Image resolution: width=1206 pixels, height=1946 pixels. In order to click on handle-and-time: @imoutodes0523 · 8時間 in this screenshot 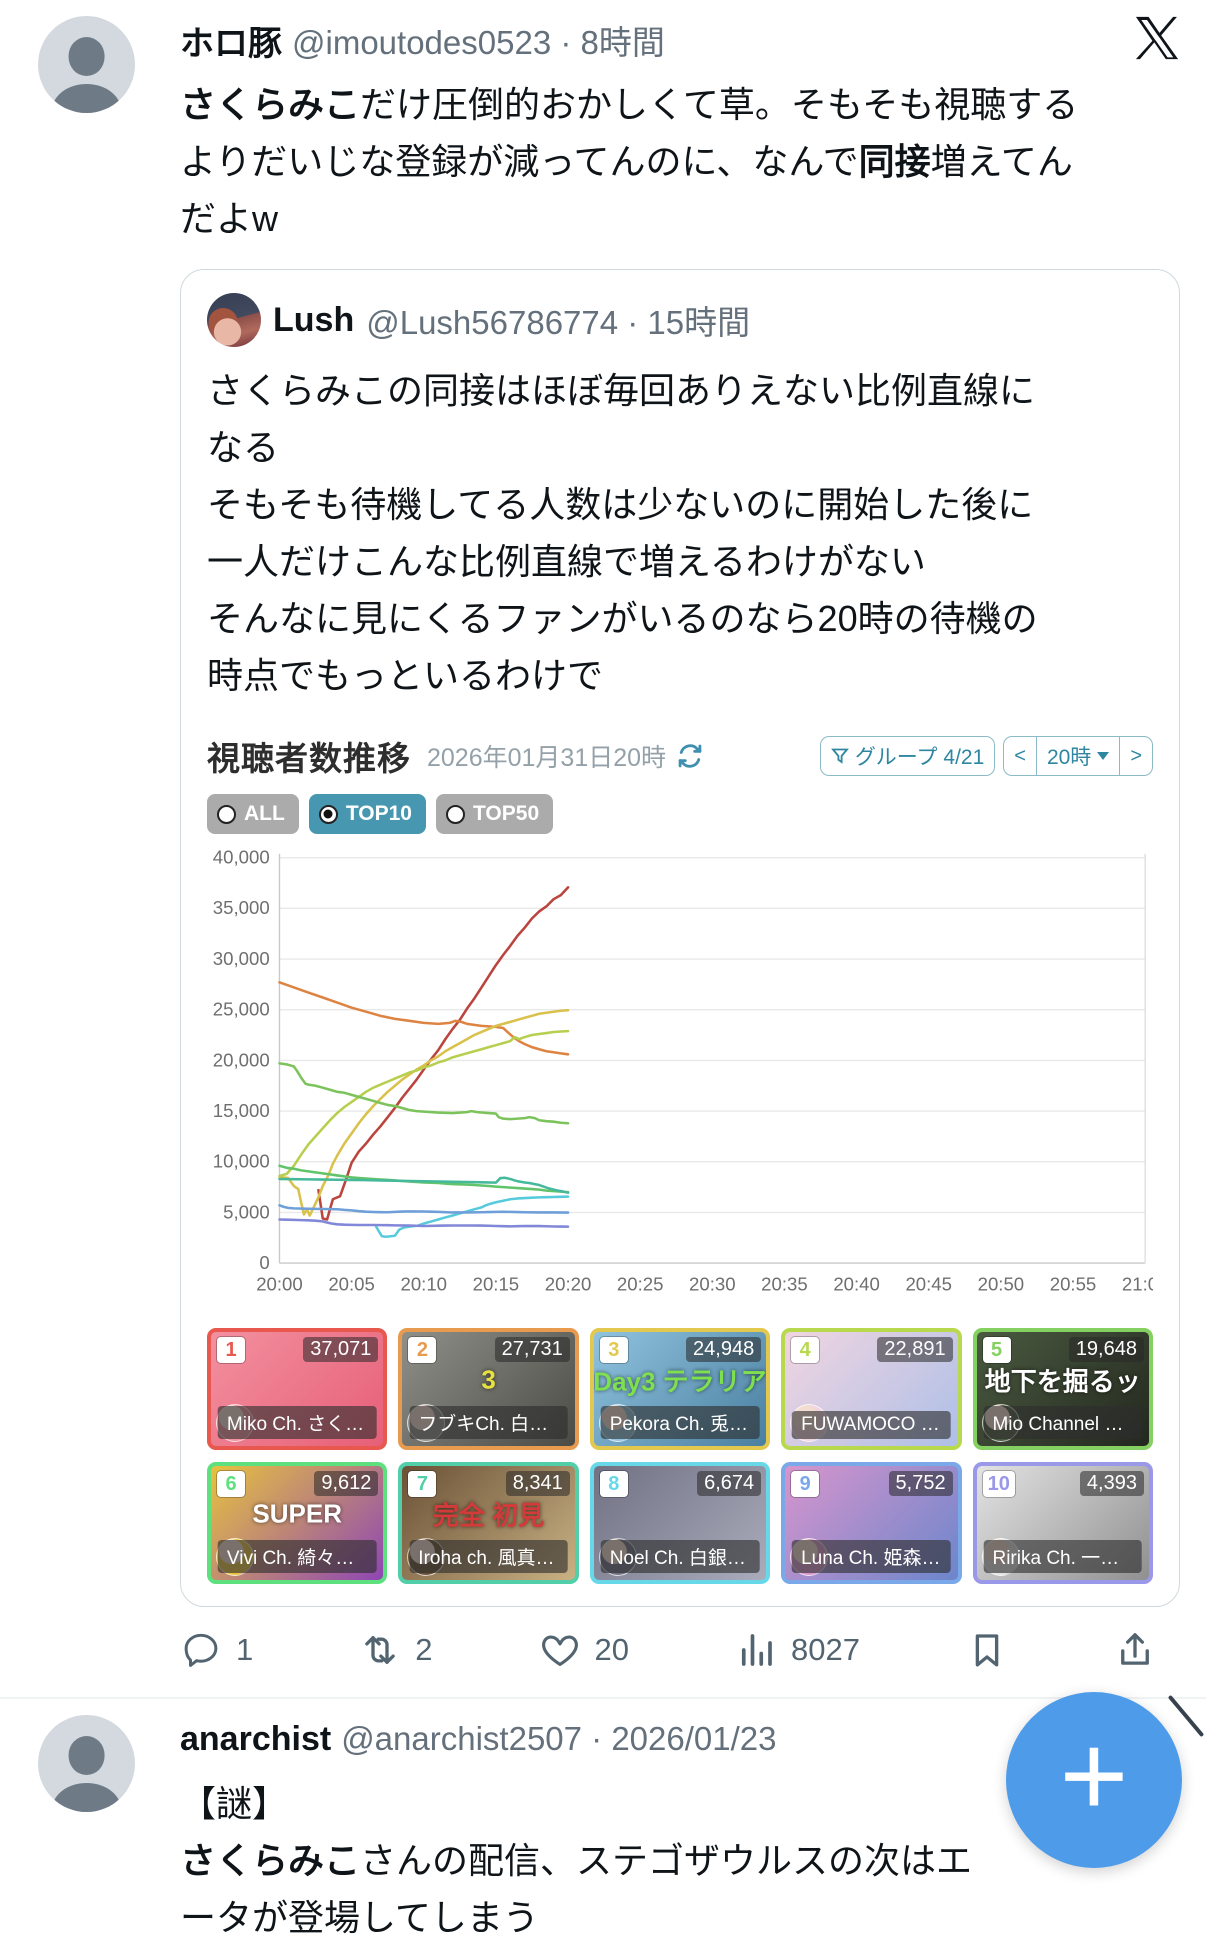, I will do `click(478, 42)`.